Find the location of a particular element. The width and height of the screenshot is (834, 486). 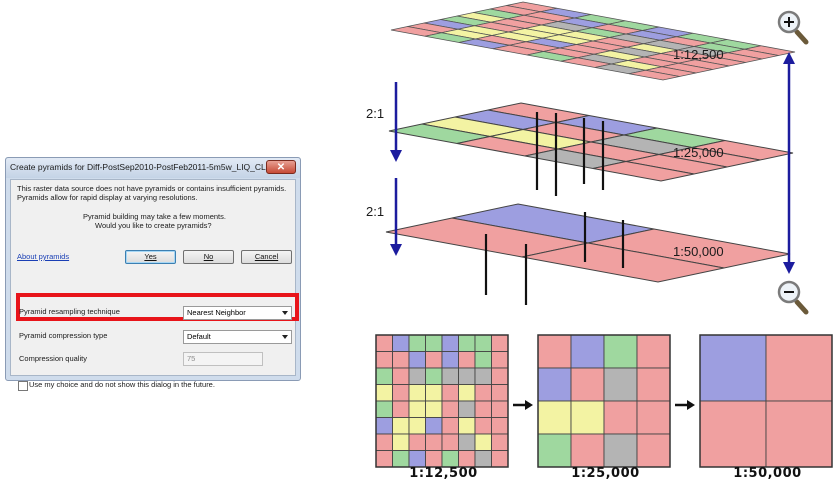

no-button-label: No is located at coordinates (208, 256).